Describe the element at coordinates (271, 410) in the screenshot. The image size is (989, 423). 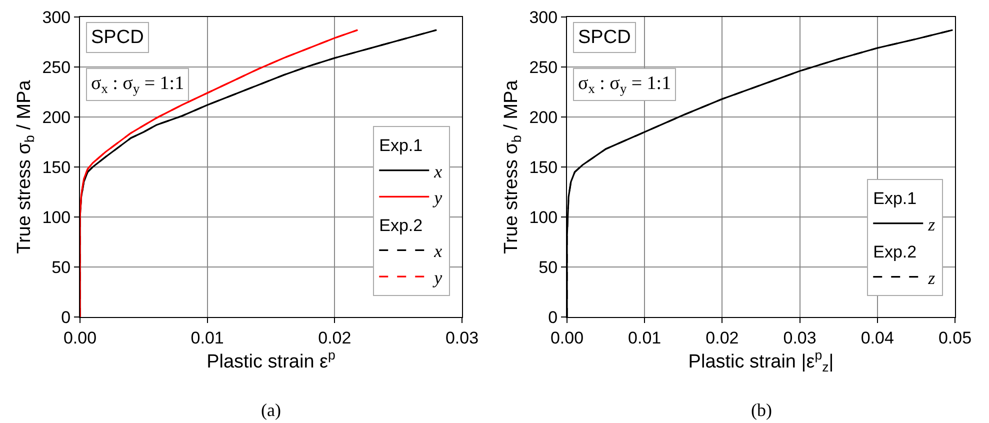
I see `text: (a)` at that location.